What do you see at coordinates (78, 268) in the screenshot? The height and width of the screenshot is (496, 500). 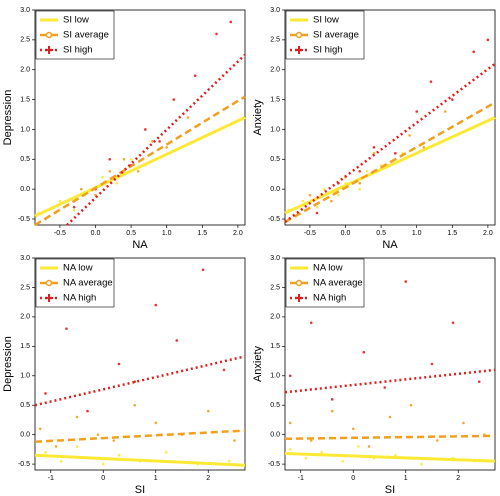 I see `legend-label: NA low` at bounding box center [78, 268].